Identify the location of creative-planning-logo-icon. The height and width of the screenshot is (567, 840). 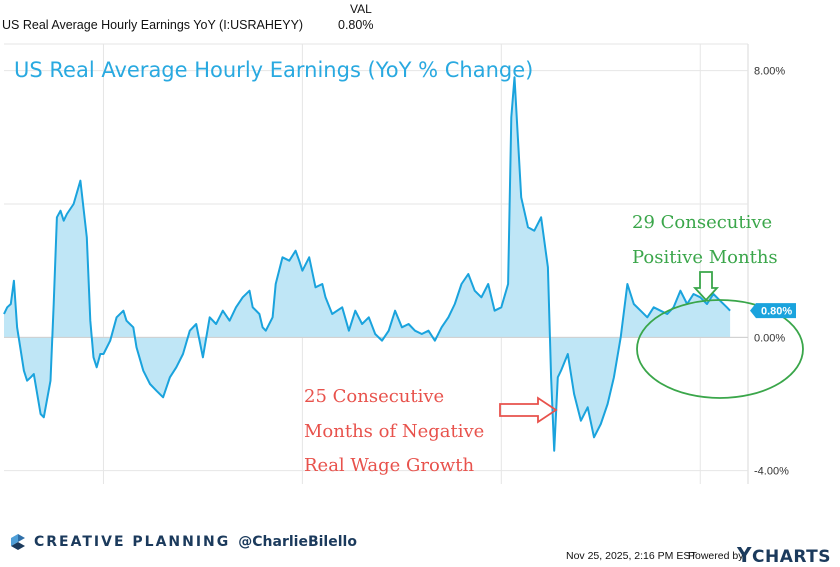
(18, 542).